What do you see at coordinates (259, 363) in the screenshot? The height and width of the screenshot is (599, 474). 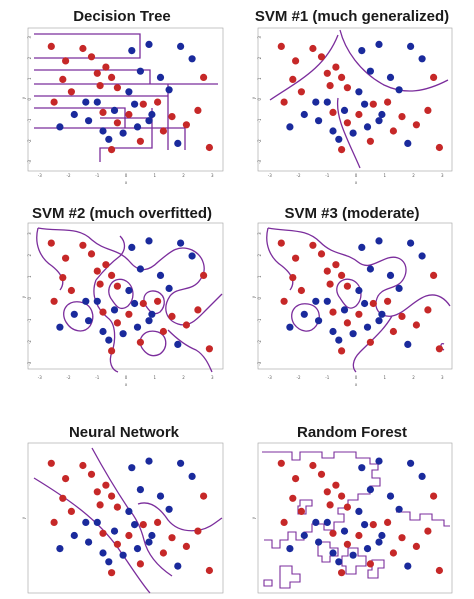 I see `svm-3-y-tick-0: -3` at bounding box center [259, 363].